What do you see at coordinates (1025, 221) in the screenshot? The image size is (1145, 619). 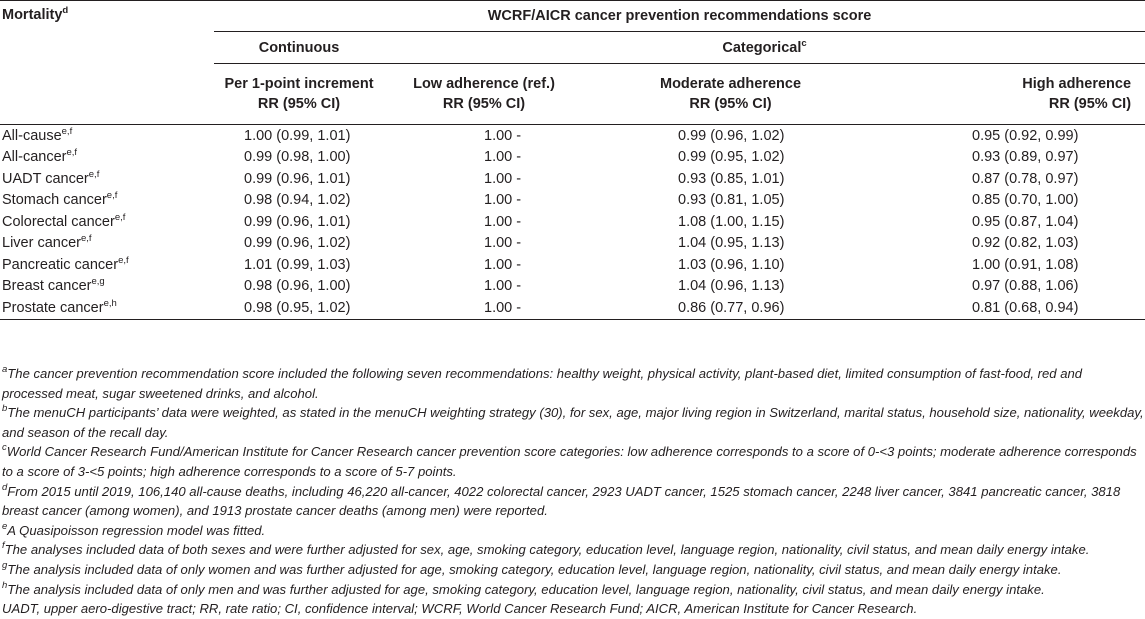 I see `cell-high: 0.95 (0.87, 1.04)` at bounding box center [1025, 221].